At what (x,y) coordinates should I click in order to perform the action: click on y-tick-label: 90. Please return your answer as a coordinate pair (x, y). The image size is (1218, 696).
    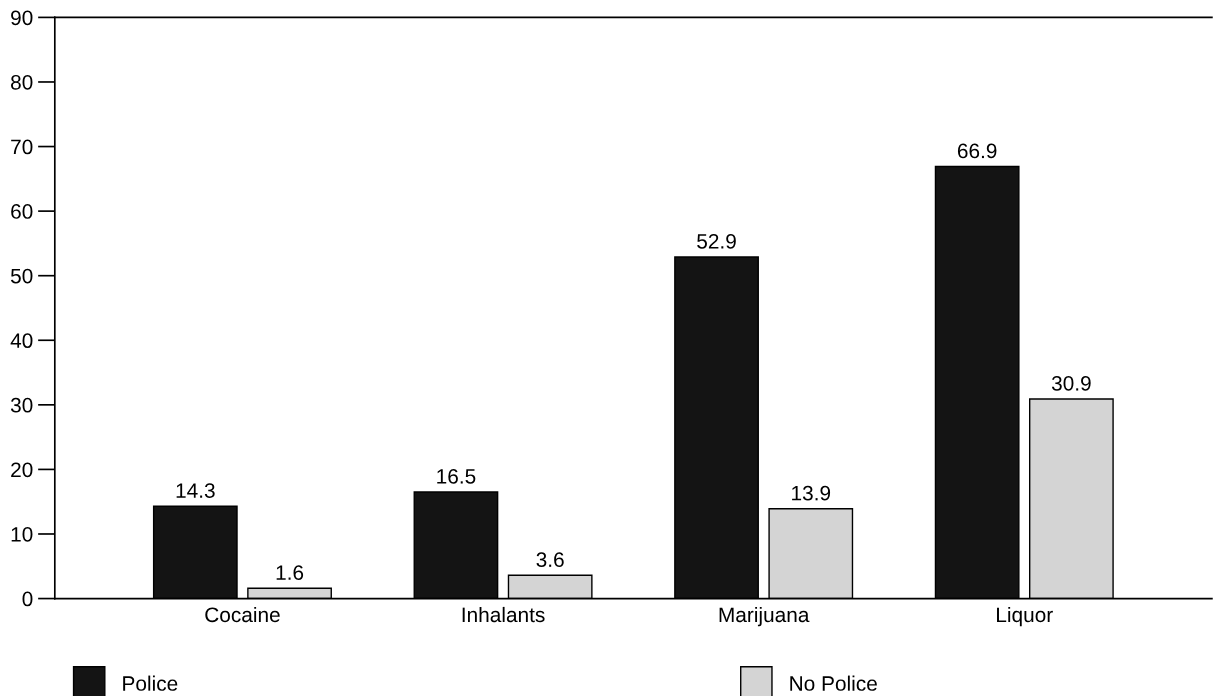
    Looking at the image, I should click on (22, 18).